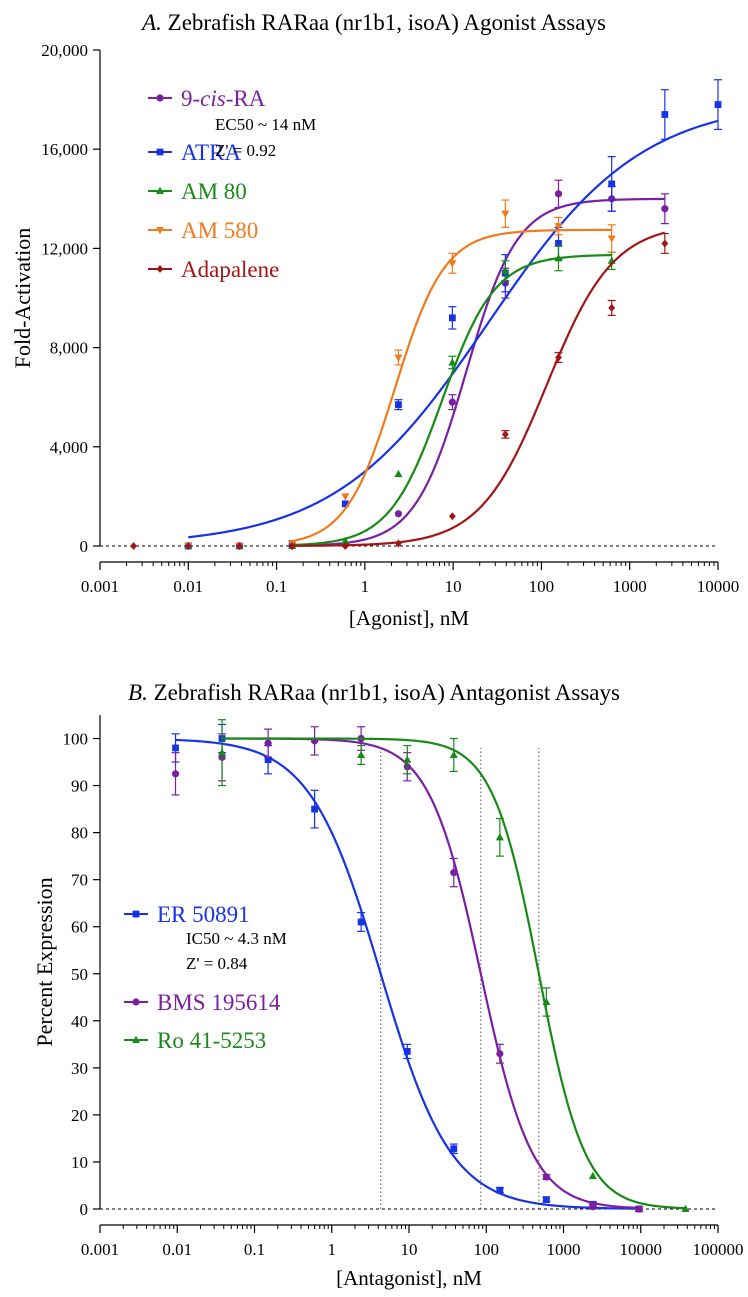 This screenshot has width=748, height=1297. What do you see at coordinates (69, 447) in the screenshot?
I see `y-tick-label: 4,000` at bounding box center [69, 447].